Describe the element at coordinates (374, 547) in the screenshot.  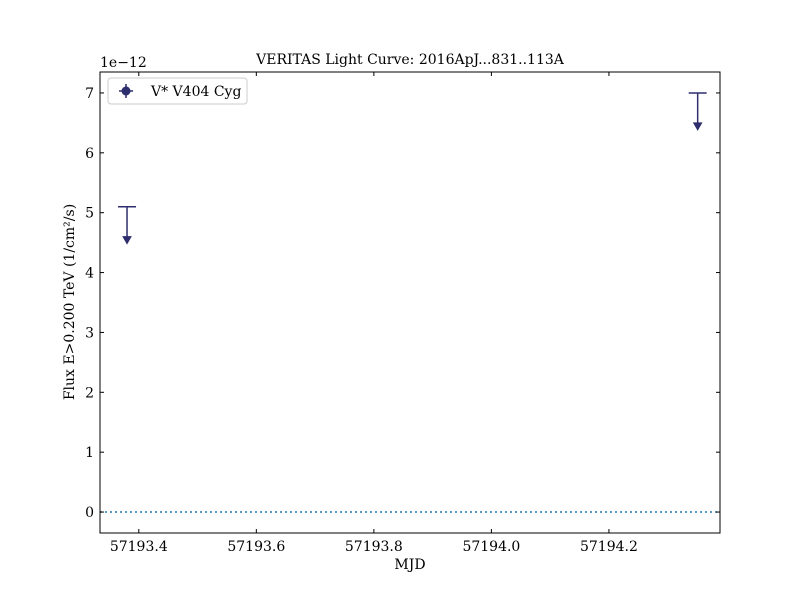
I see `x-tick-label: 57193.8` at that location.